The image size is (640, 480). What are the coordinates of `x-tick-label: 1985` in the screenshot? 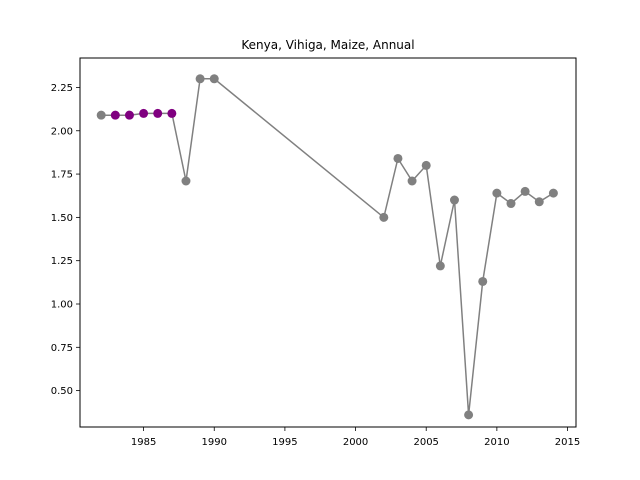 It's located at (143, 442).